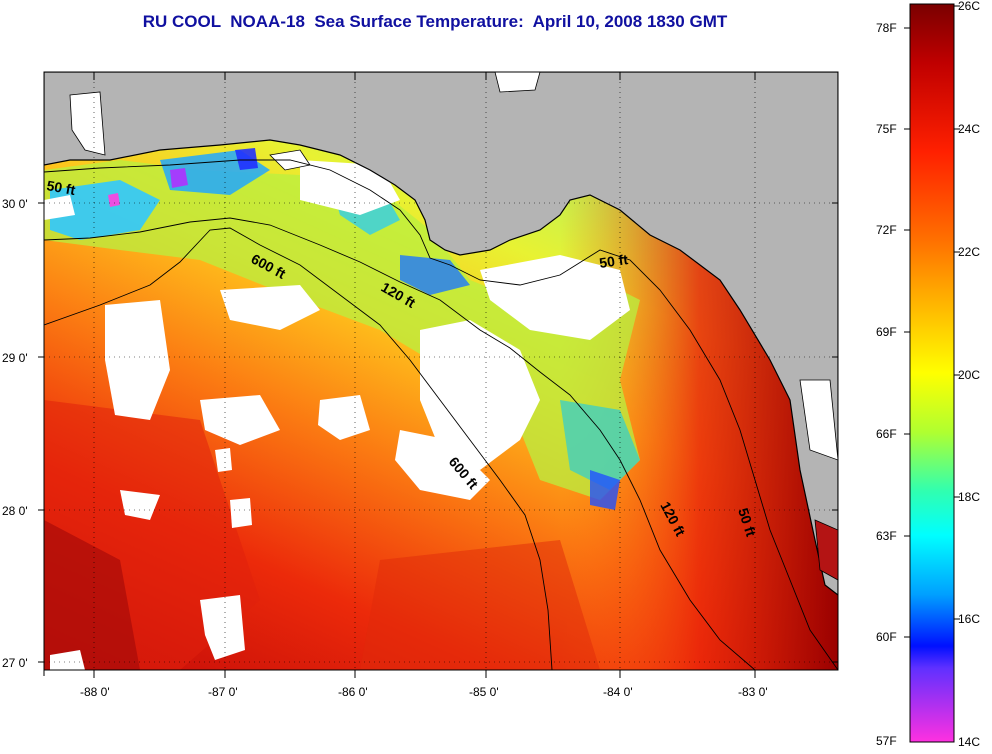 The width and height of the screenshot is (992, 754). What do you see at coordinates (886, 28) in the screenshot?
I see `colorbar-f-label: 78F` at bounding box center [886, 28].